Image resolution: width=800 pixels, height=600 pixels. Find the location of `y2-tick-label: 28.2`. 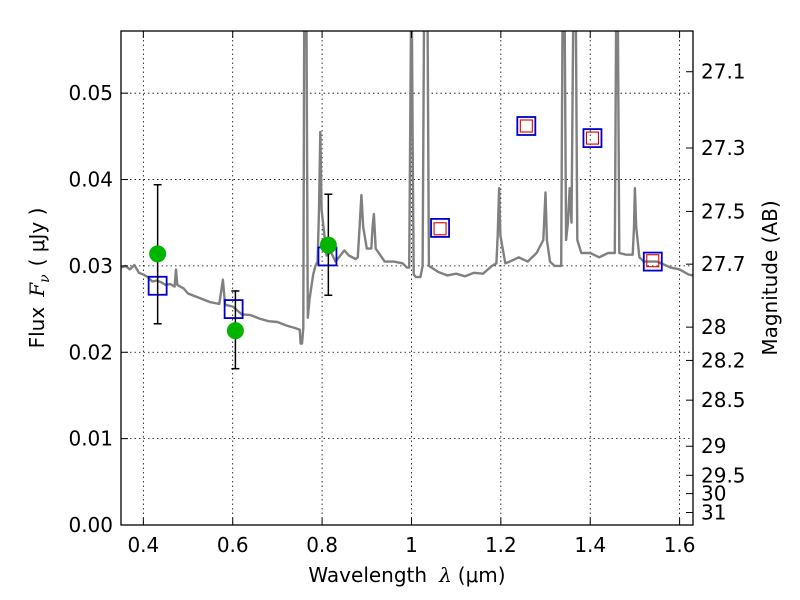

y2-tick-label: 28.2 is located at coordinates (723, 360).